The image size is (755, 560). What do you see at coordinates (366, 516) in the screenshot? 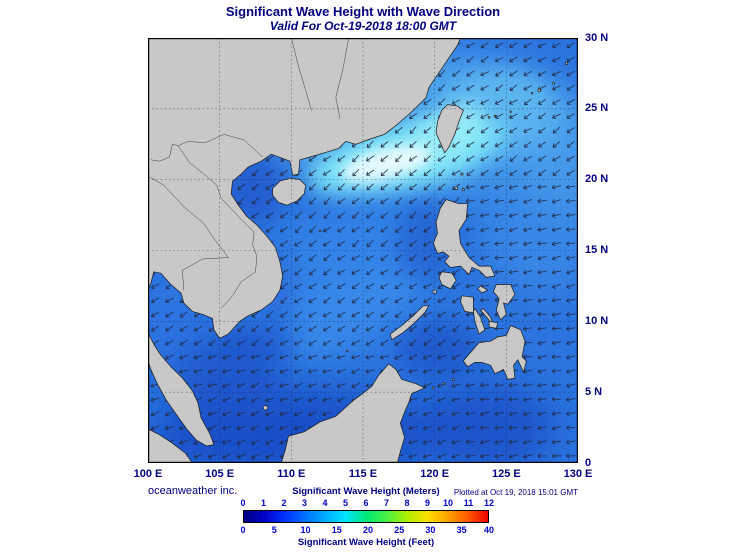
I see `colorbar-gradient` at bounding box center [366, 516].